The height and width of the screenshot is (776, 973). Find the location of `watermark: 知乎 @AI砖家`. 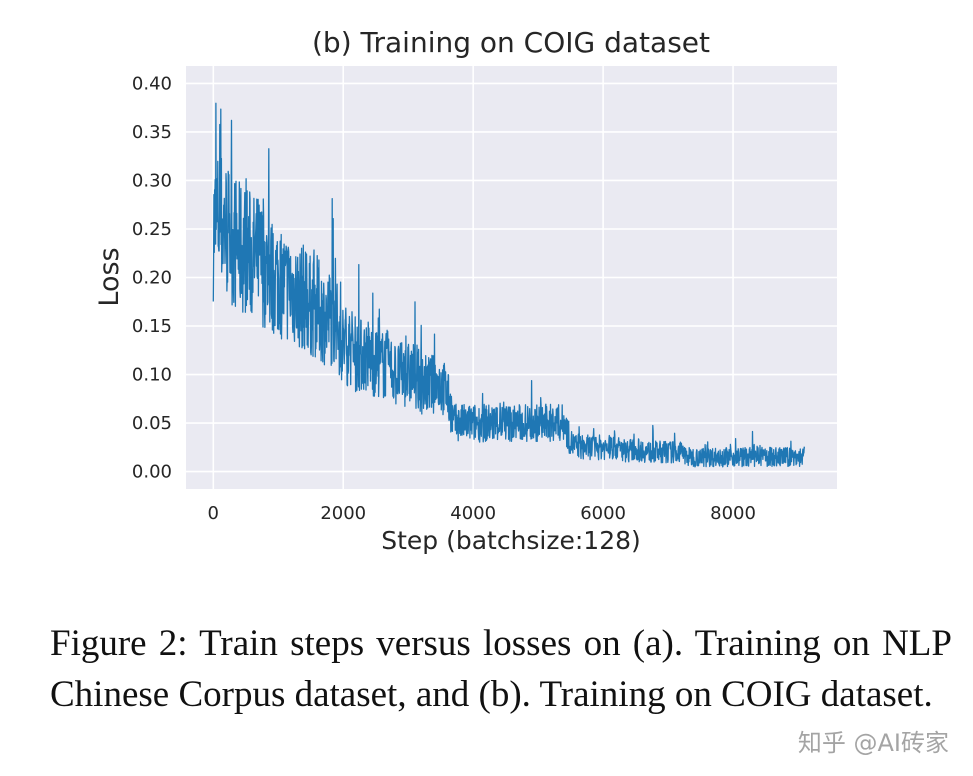

watermark: 知乎 @AI砖家 is located at coordinates (873, 743).